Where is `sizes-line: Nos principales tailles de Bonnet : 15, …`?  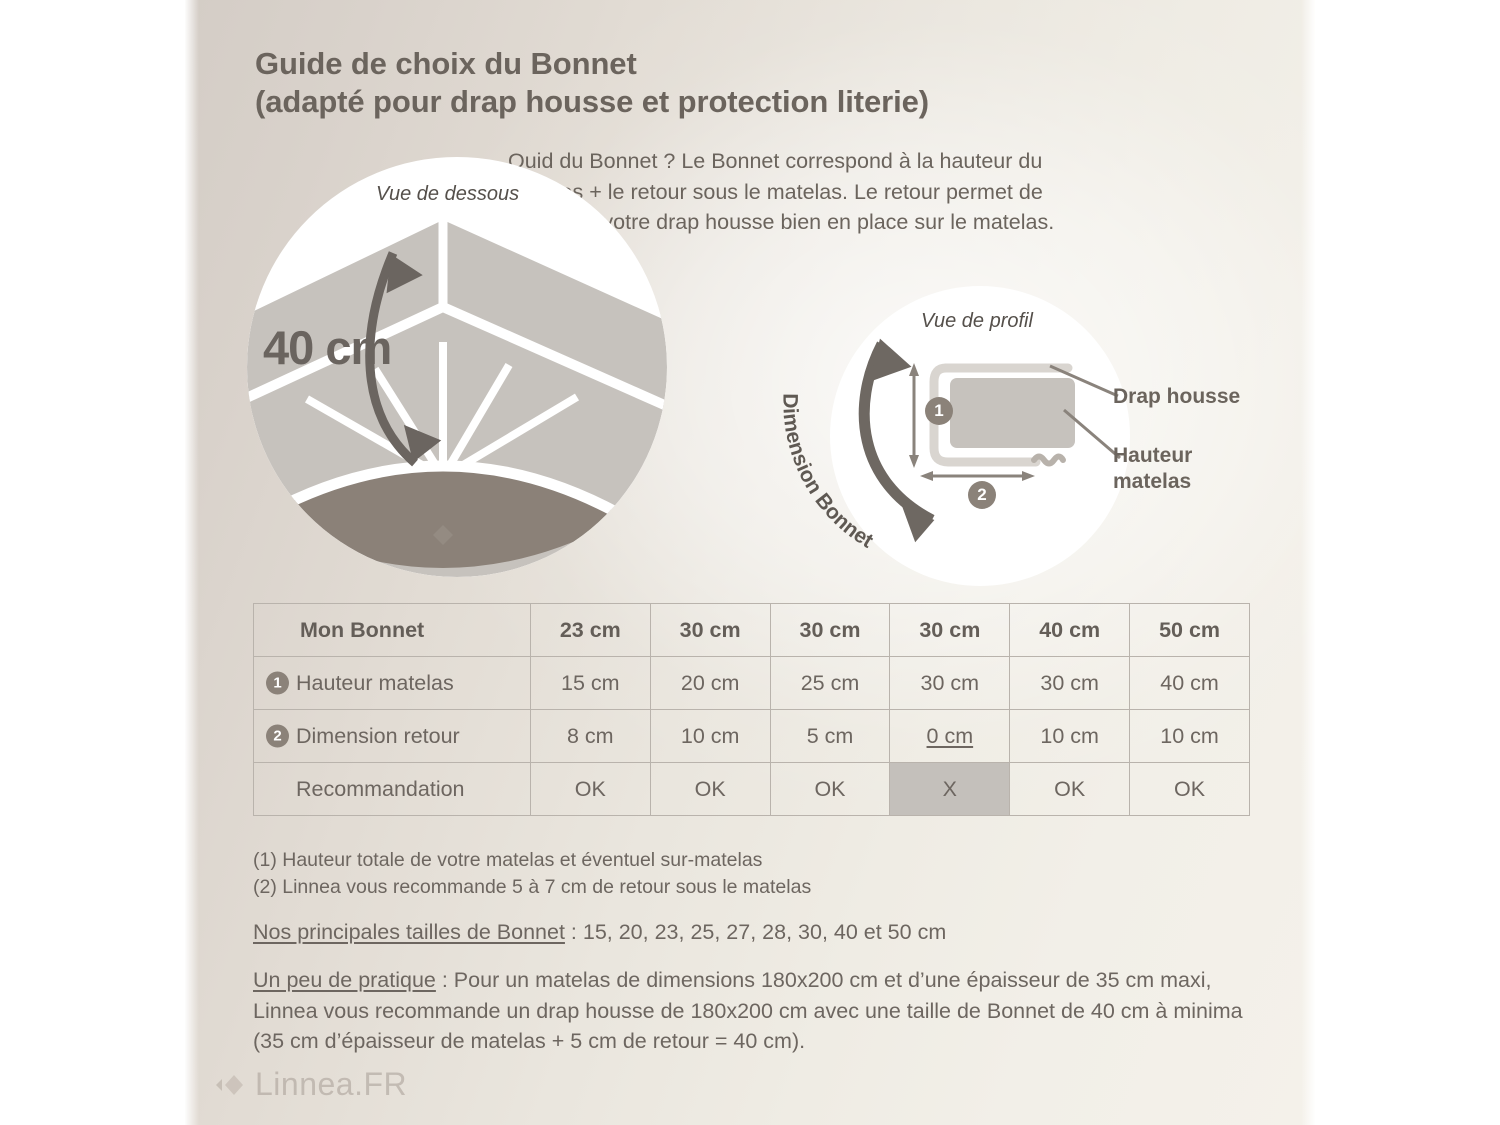 sizes-line: Nos principales tailles de Bonnet : 15, … is located at coordinates (599, 932).